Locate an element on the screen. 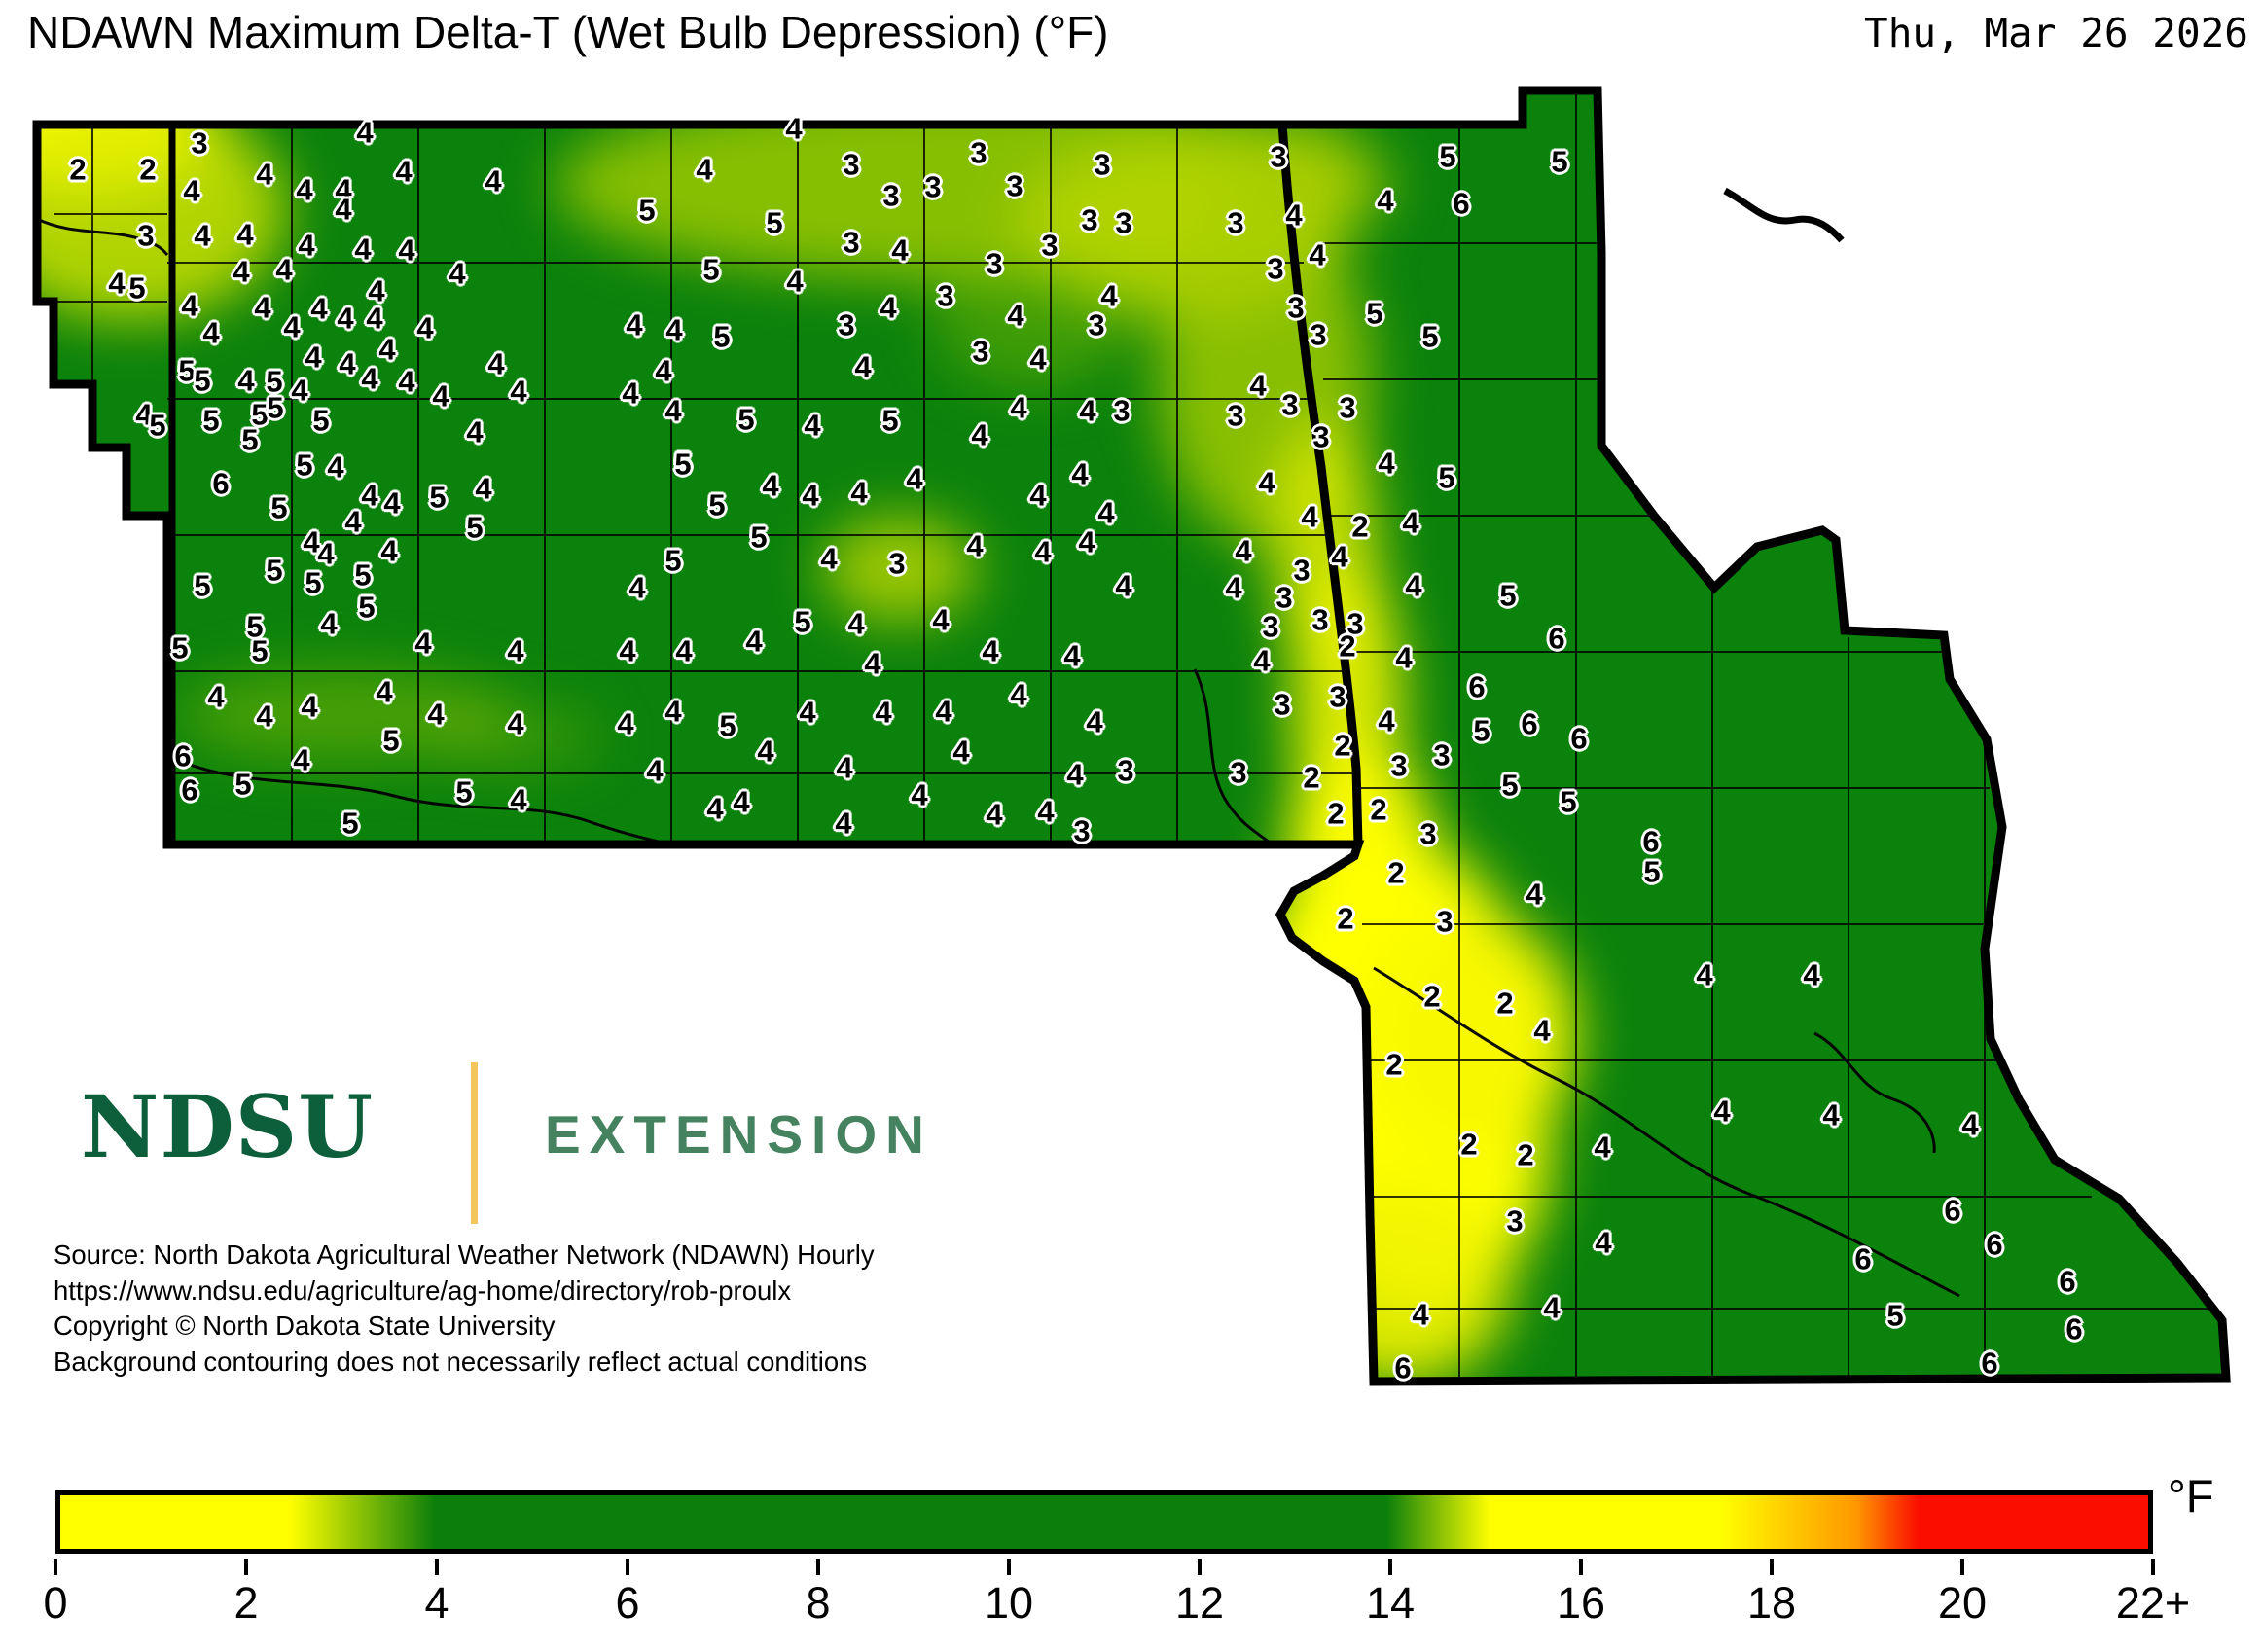 The image size is (2262, 1652). extension-logo-text: EXTENSION is located at coordinates (739, 1134).